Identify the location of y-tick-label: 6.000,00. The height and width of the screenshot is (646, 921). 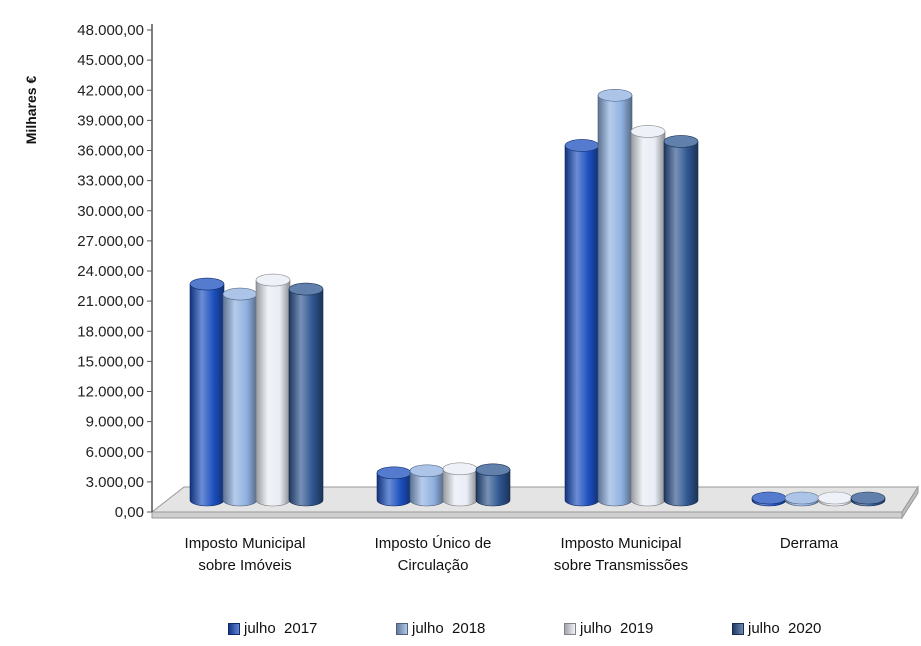
(115, 452).